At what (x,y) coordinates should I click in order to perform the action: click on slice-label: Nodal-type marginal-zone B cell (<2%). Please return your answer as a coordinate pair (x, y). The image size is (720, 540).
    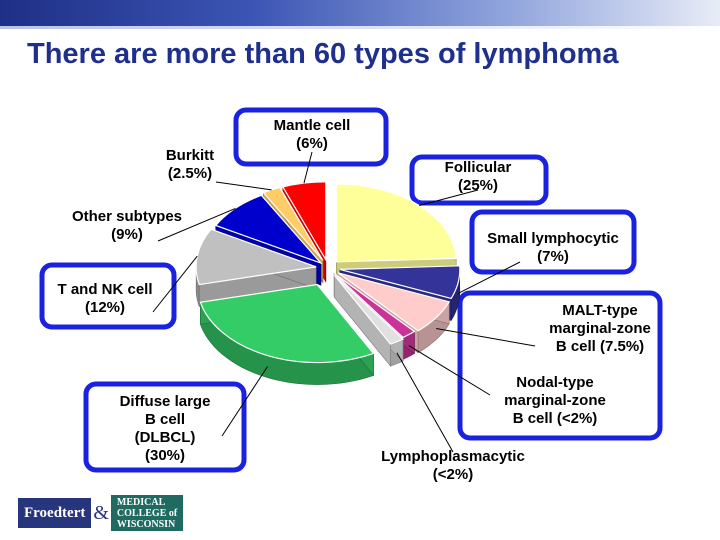
    Looking at the image, I should click on (555, 400).